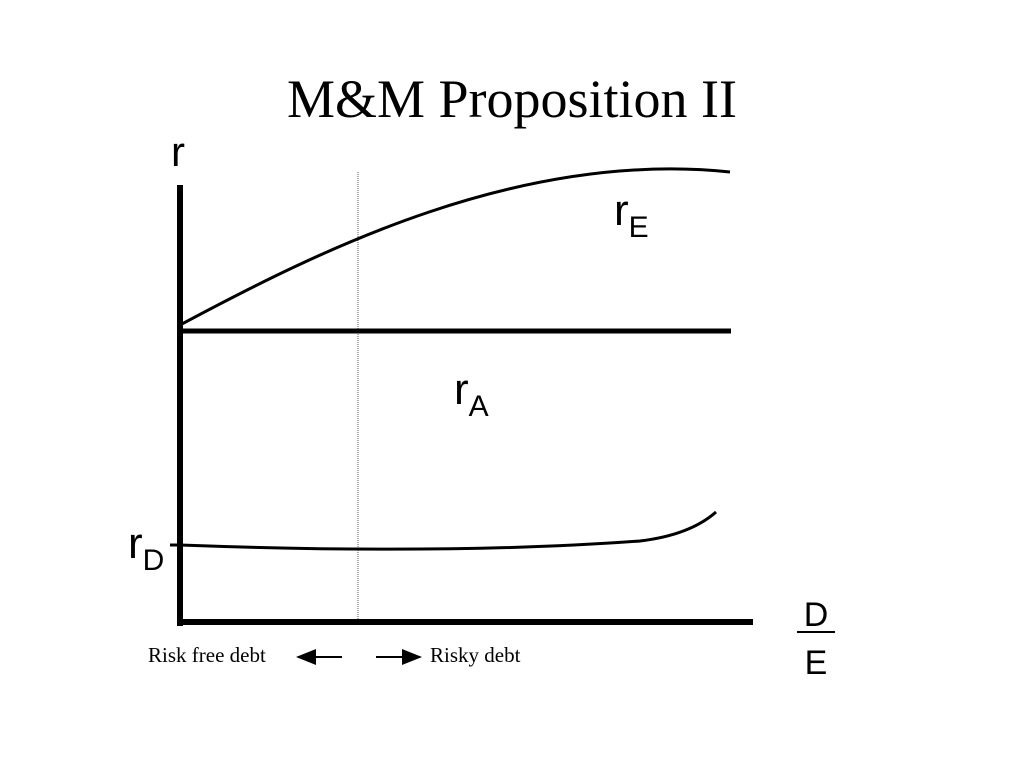 Image resolution: width=1024 pixels, height=768 pixels. What do you see at coordinates (461, 389) in the screenshot?
I see `ra-r: r` at bounding box center [461, 389].